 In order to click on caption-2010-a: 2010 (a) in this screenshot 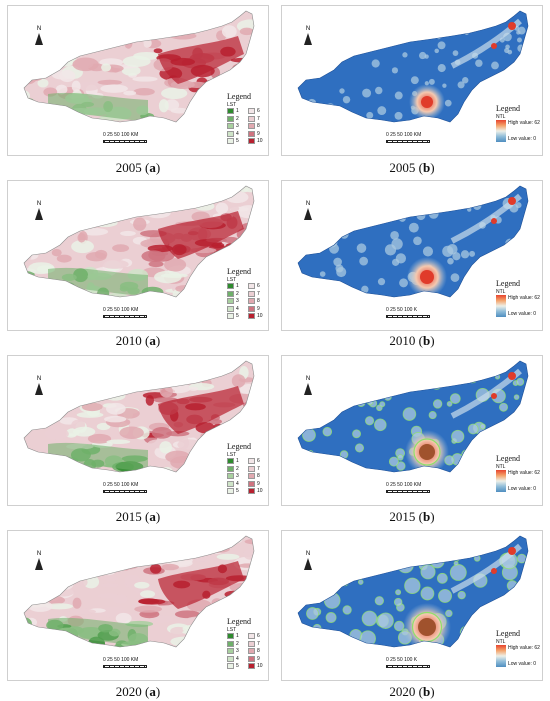, I will do `click(138, 340)`.